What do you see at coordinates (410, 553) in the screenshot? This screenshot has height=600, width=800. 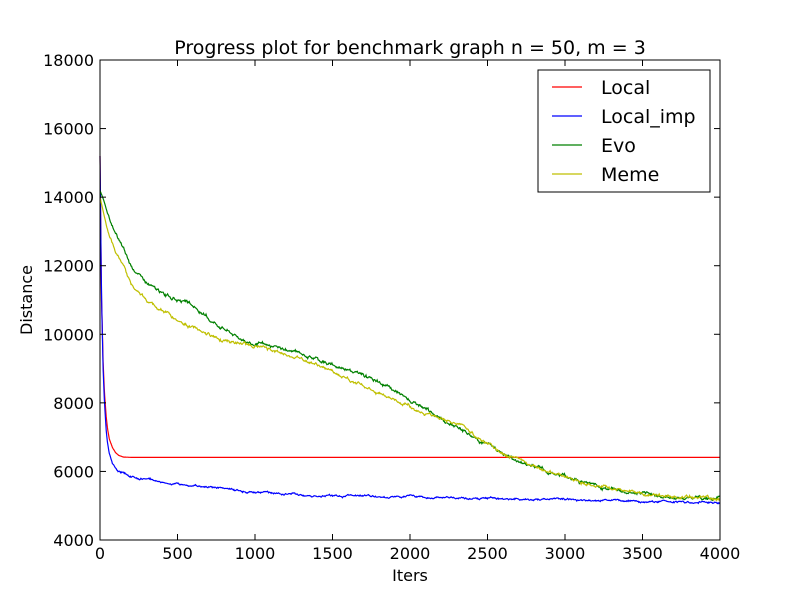 I see `x-tick-label: 2000` at bounding box center [410, 553].